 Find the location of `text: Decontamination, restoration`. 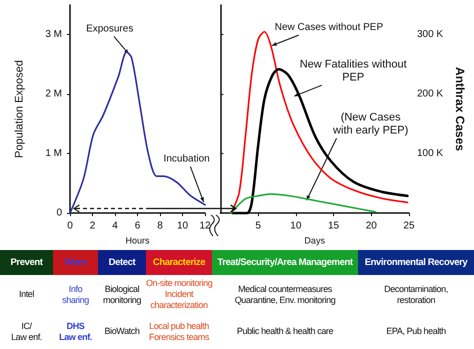

text: Decontamination, restoration is located at coordinates (416, 294).